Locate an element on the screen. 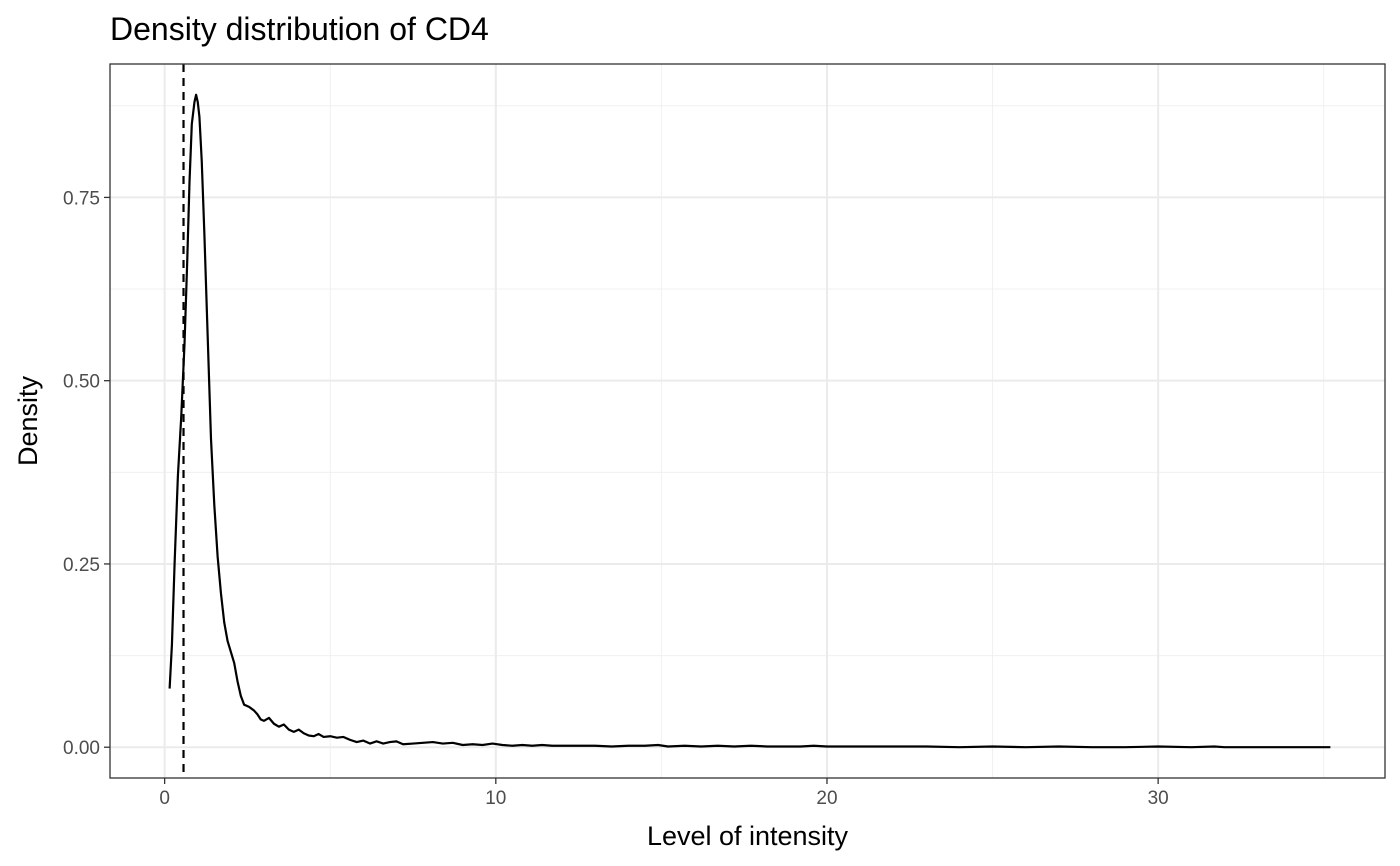  y-axis-title: Density is located at coordinates (28, 420).